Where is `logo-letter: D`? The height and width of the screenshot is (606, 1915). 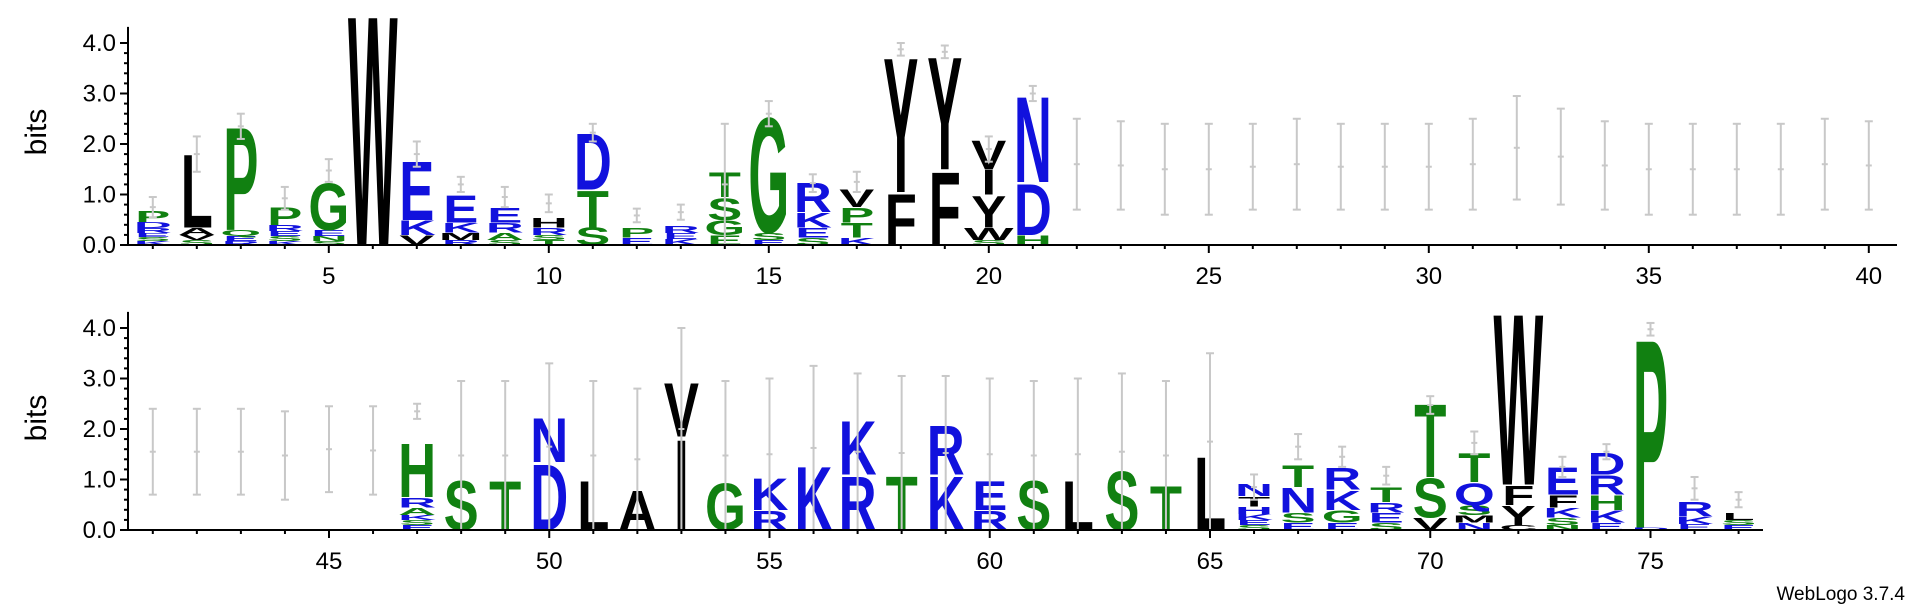
logo-letter: D is located at coordinates (153, 224).